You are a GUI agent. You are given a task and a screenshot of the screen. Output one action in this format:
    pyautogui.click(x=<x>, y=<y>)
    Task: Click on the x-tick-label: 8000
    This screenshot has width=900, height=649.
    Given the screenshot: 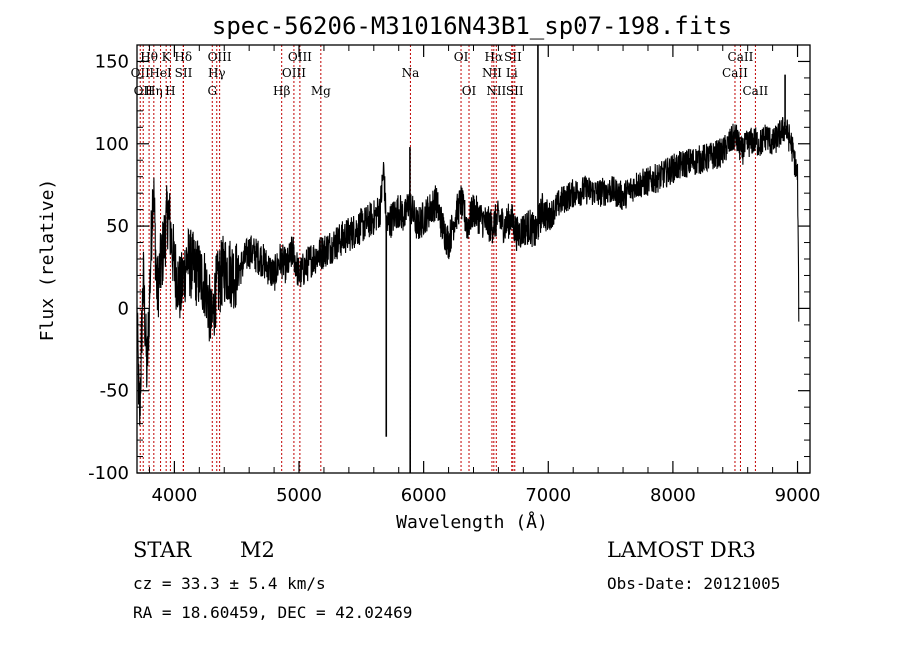 What is the action you would take?
    pyautogui.click(x=673, y=495)
    